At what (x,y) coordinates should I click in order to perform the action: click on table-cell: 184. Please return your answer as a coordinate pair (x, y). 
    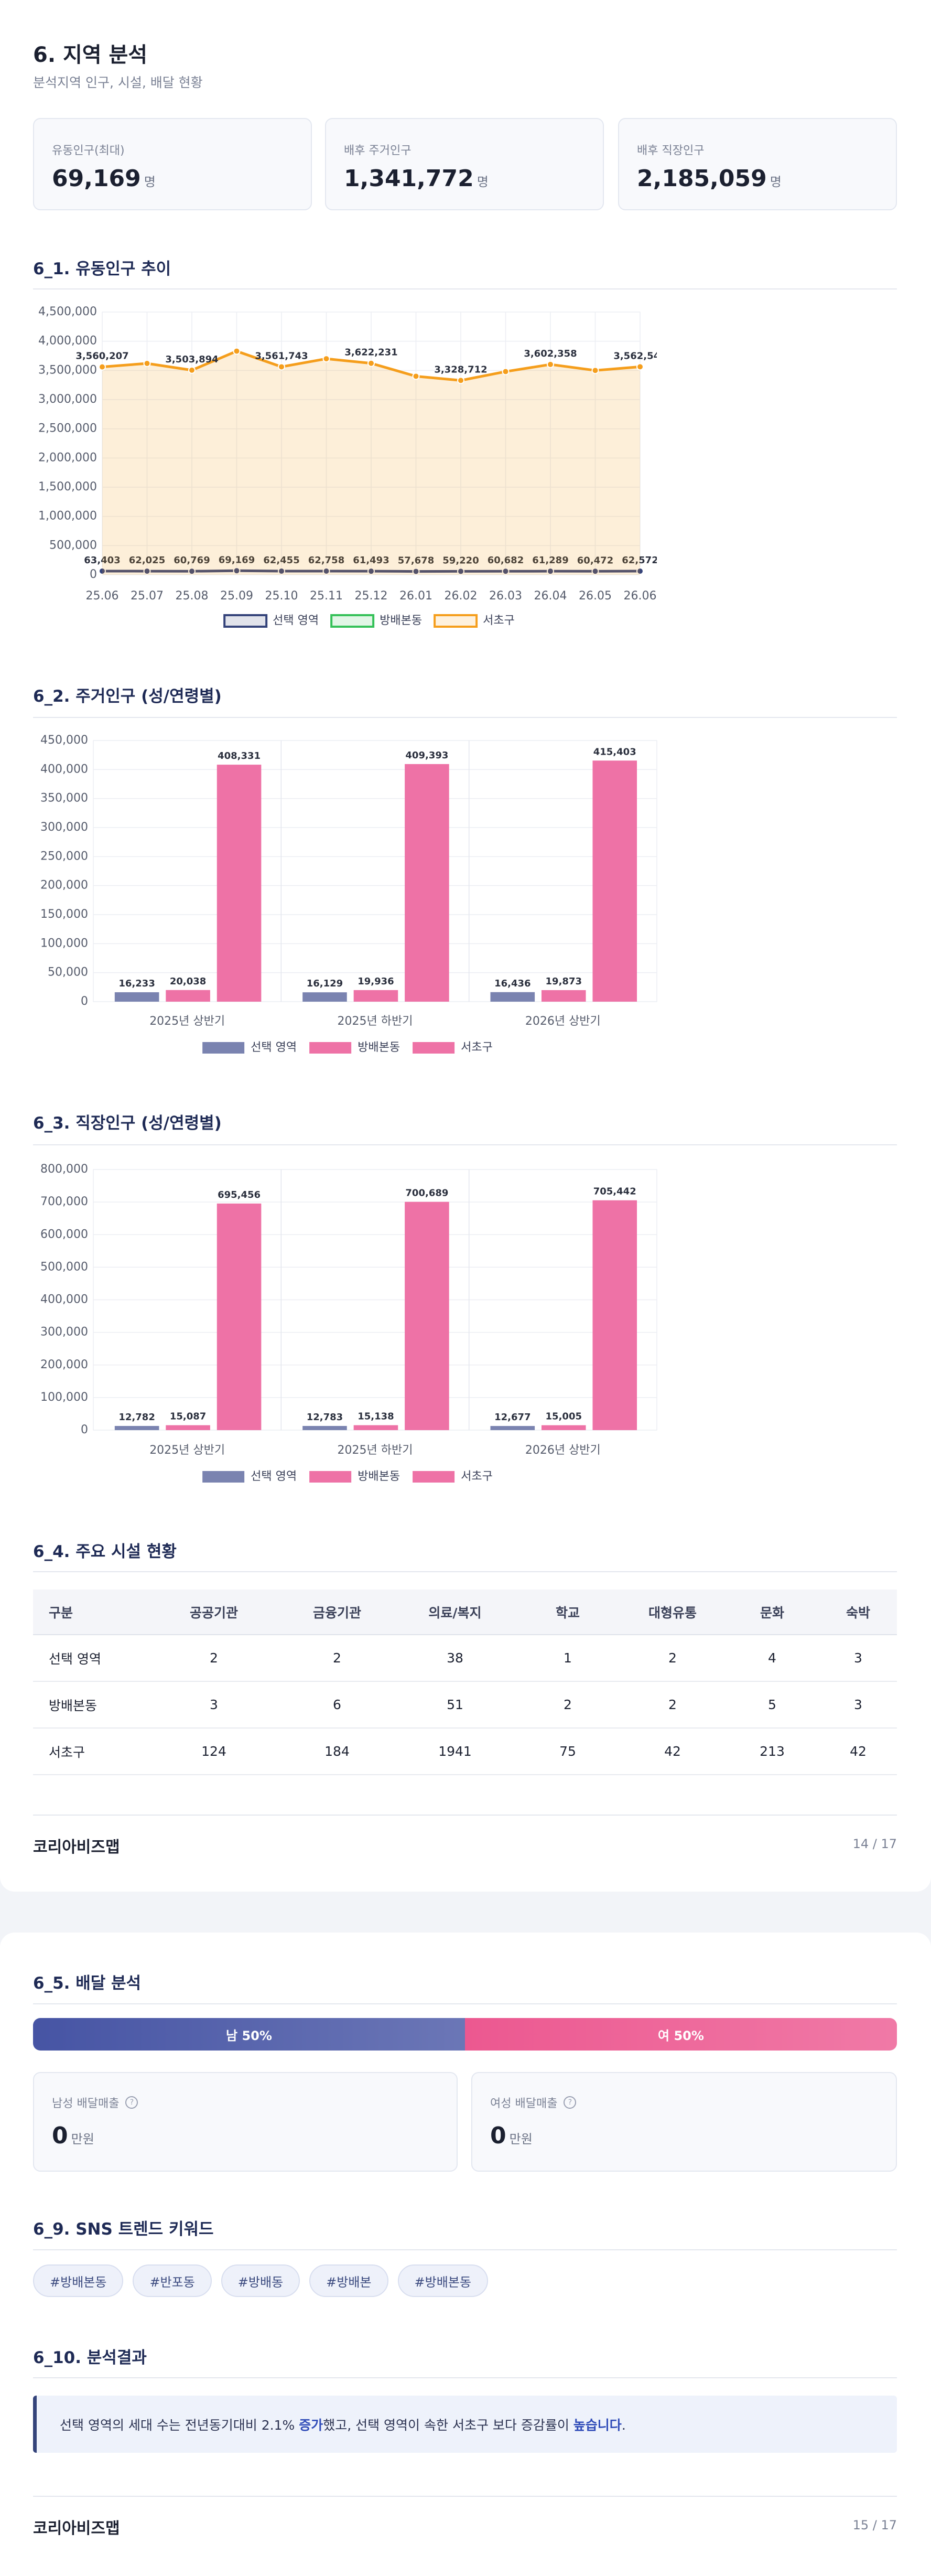
    Looking at the image, I should click on (337, 1751).